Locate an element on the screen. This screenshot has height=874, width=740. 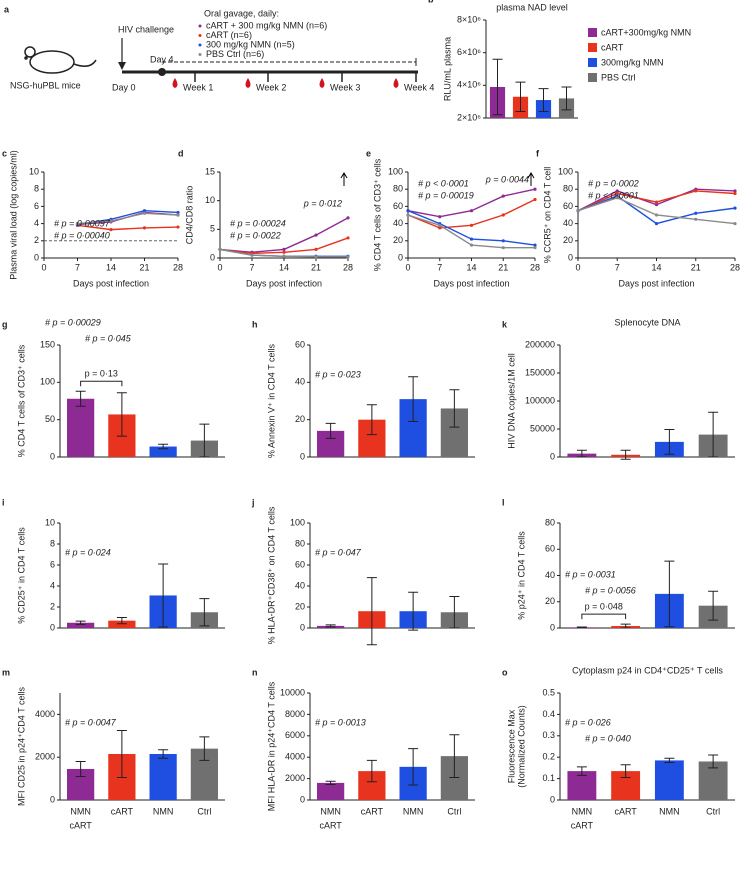
x-tick-label: Ctrl is located at coordinates (713, 811).